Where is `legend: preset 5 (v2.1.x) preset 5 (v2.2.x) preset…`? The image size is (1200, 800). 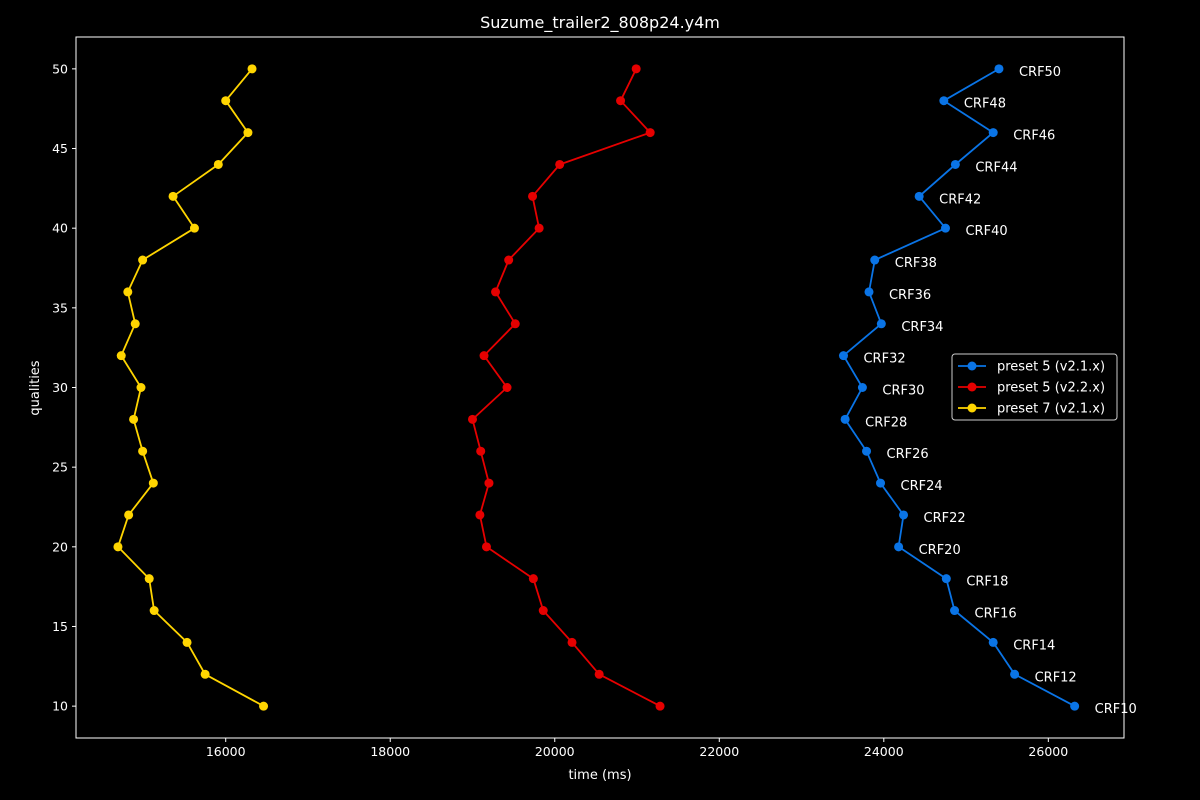
legend: preset 5 (v2.1.x) preset 5 (v2.2.x) preset… is located at coordinates (1034, 387).